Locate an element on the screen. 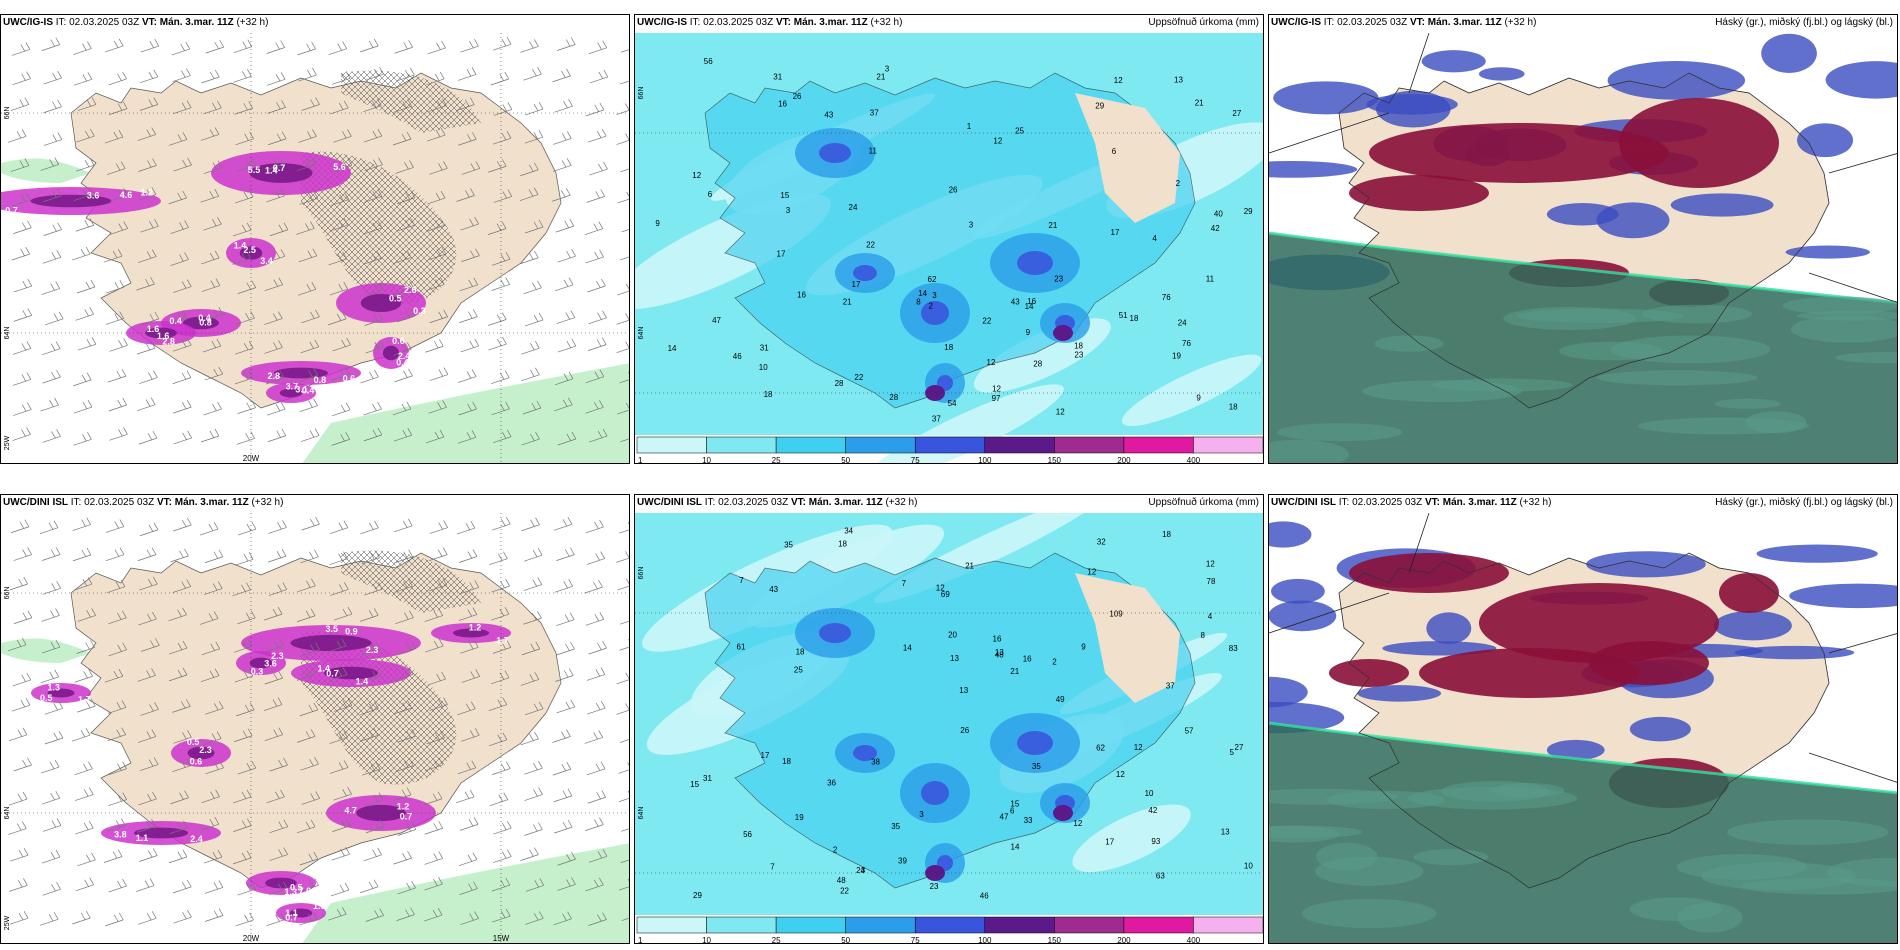 The width and height of the screenshot is (1900, 950). colorbar-tick-label: 100 is located at coordinates (985, 940).